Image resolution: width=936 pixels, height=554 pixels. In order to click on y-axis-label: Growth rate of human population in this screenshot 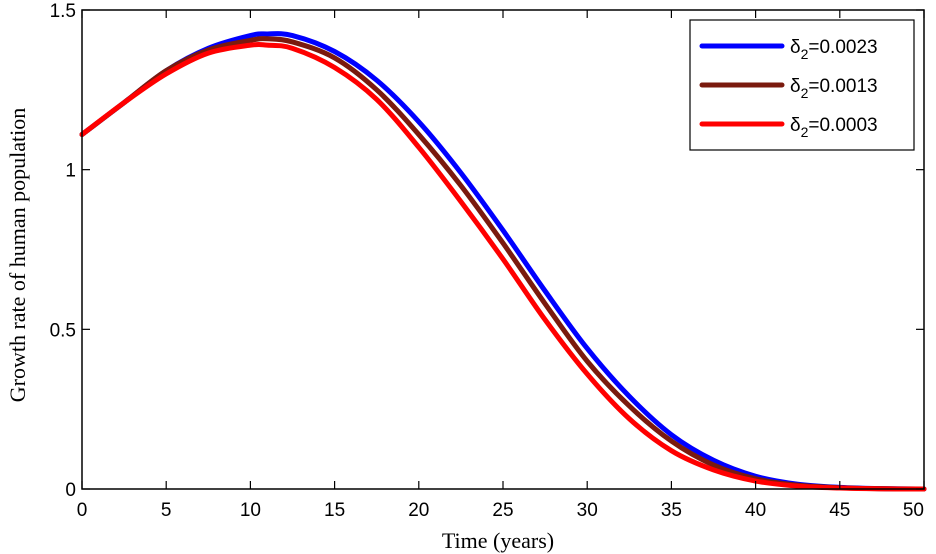, I will do `click(17, 255)`.